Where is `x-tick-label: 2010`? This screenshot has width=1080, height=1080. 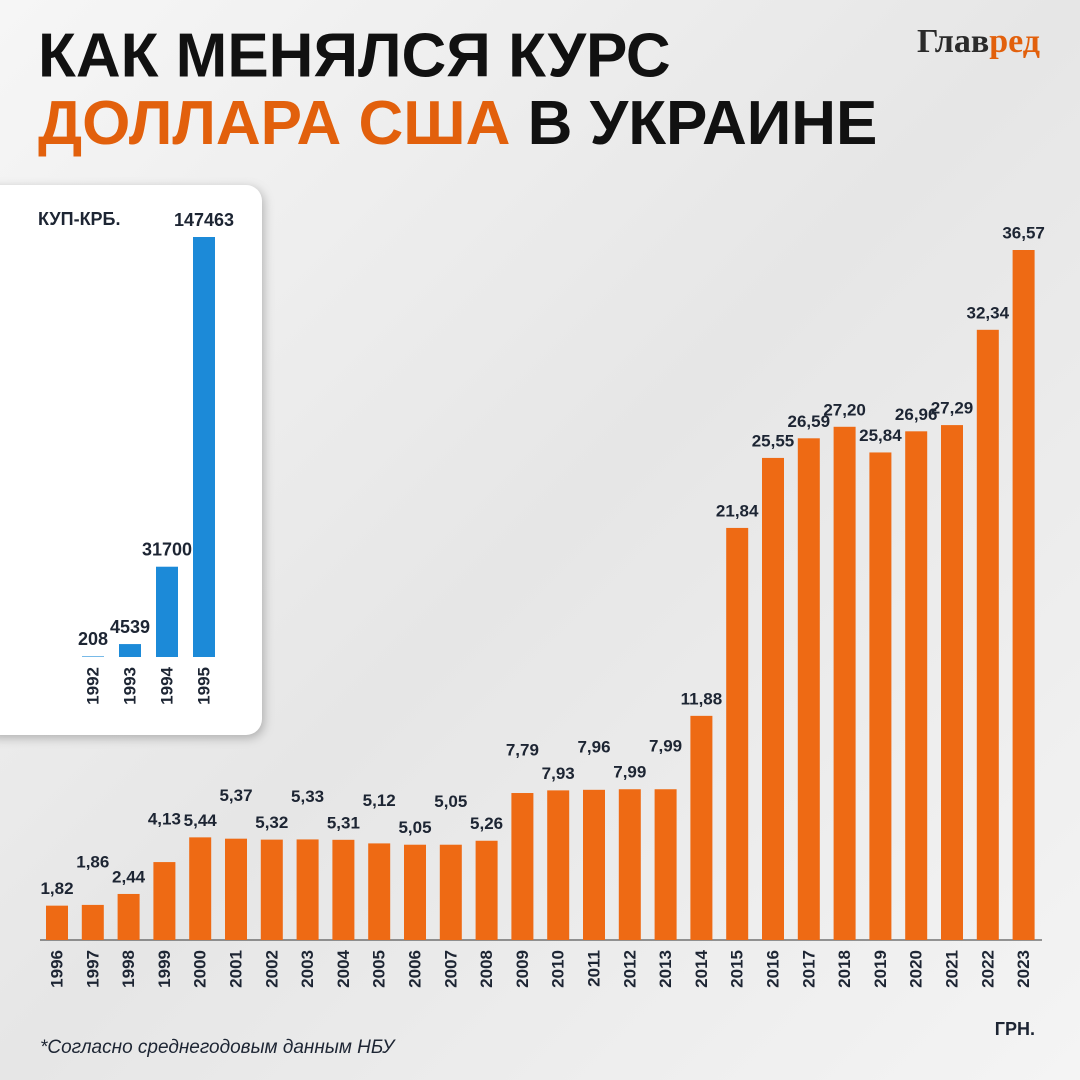
x-tick-label: 2010 is located at coordinates (558, 969).